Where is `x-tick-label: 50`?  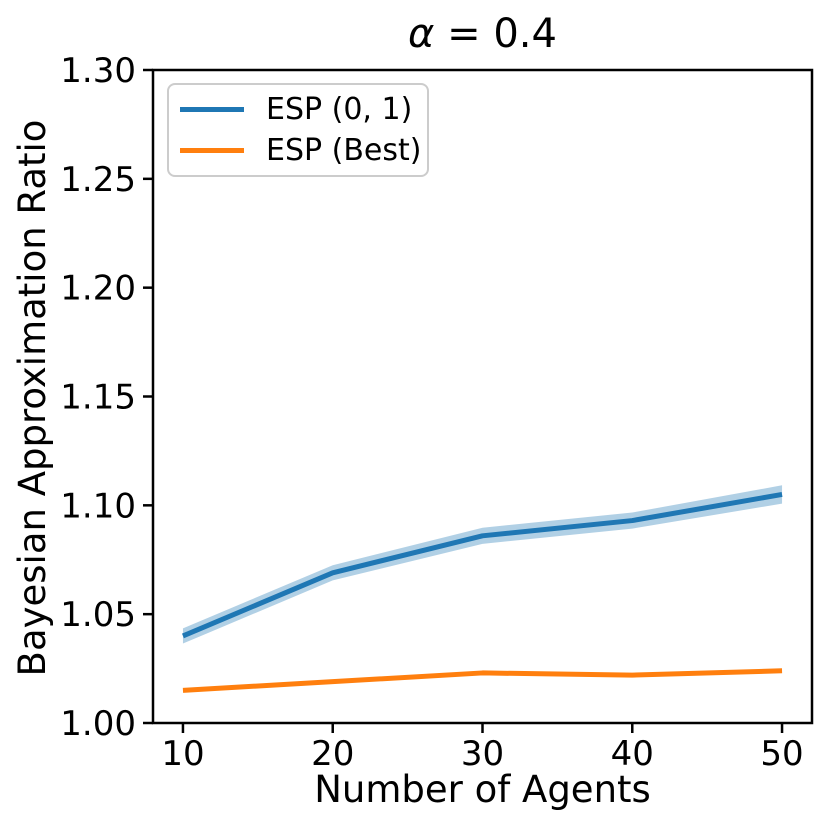 x-tick-label: 50 is located at coordinates (781, 754).